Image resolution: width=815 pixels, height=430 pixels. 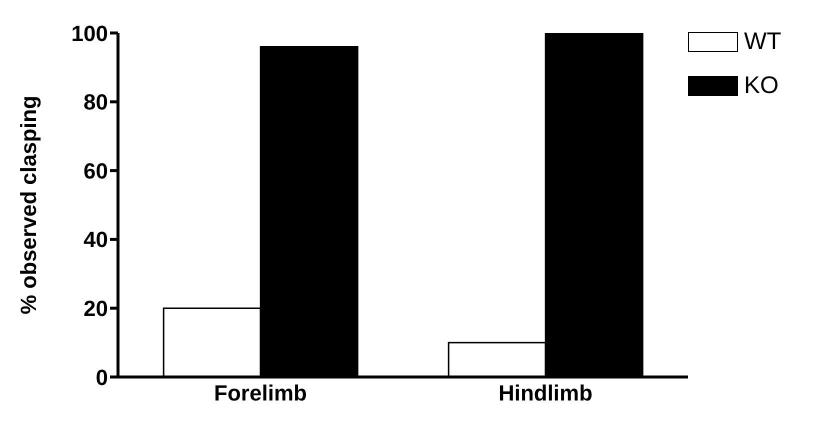 What do you see at coordinates (763, 42) in the screenshot?
I see `legend-label: WT` at bounding box center [763, 42].